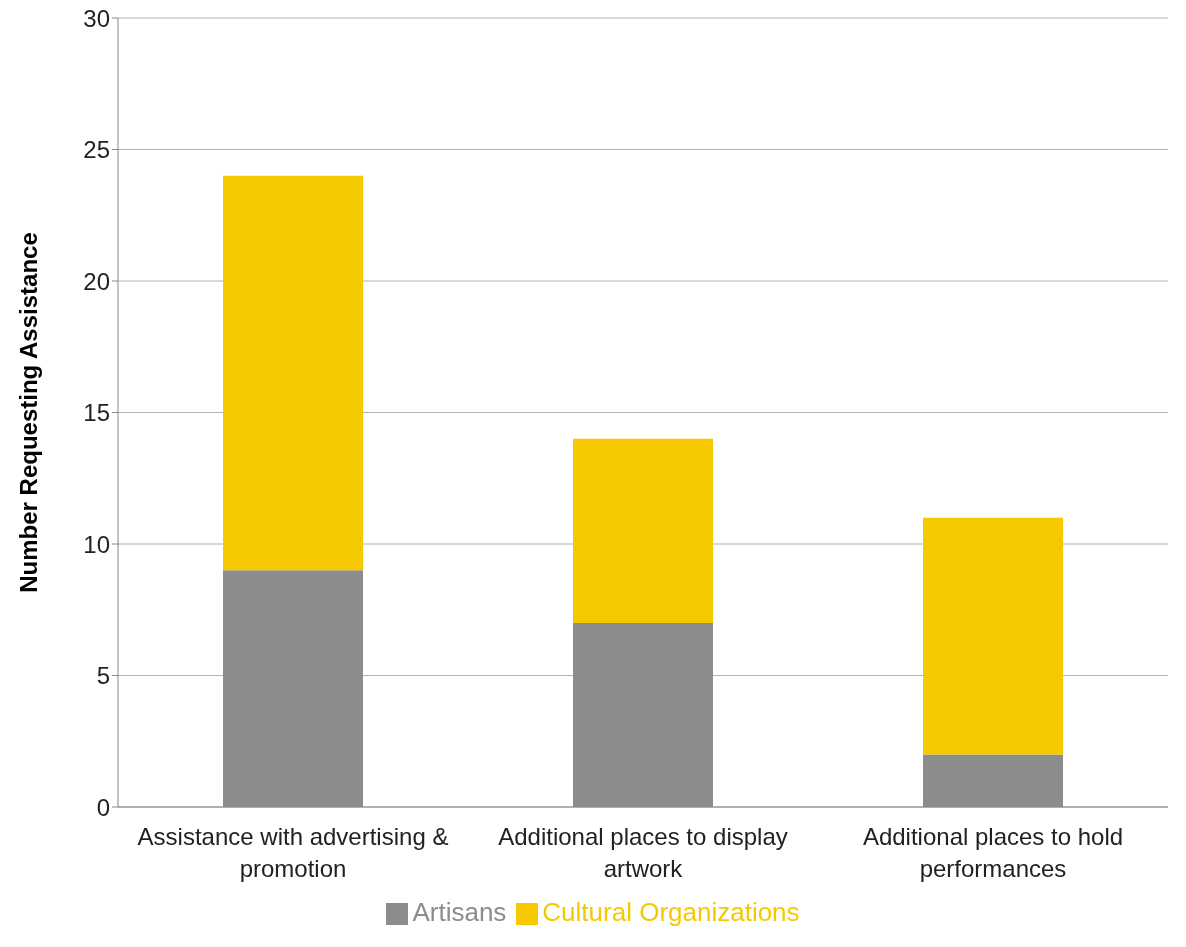  I want to click on y-tick-label: 25, so click(96, 150).